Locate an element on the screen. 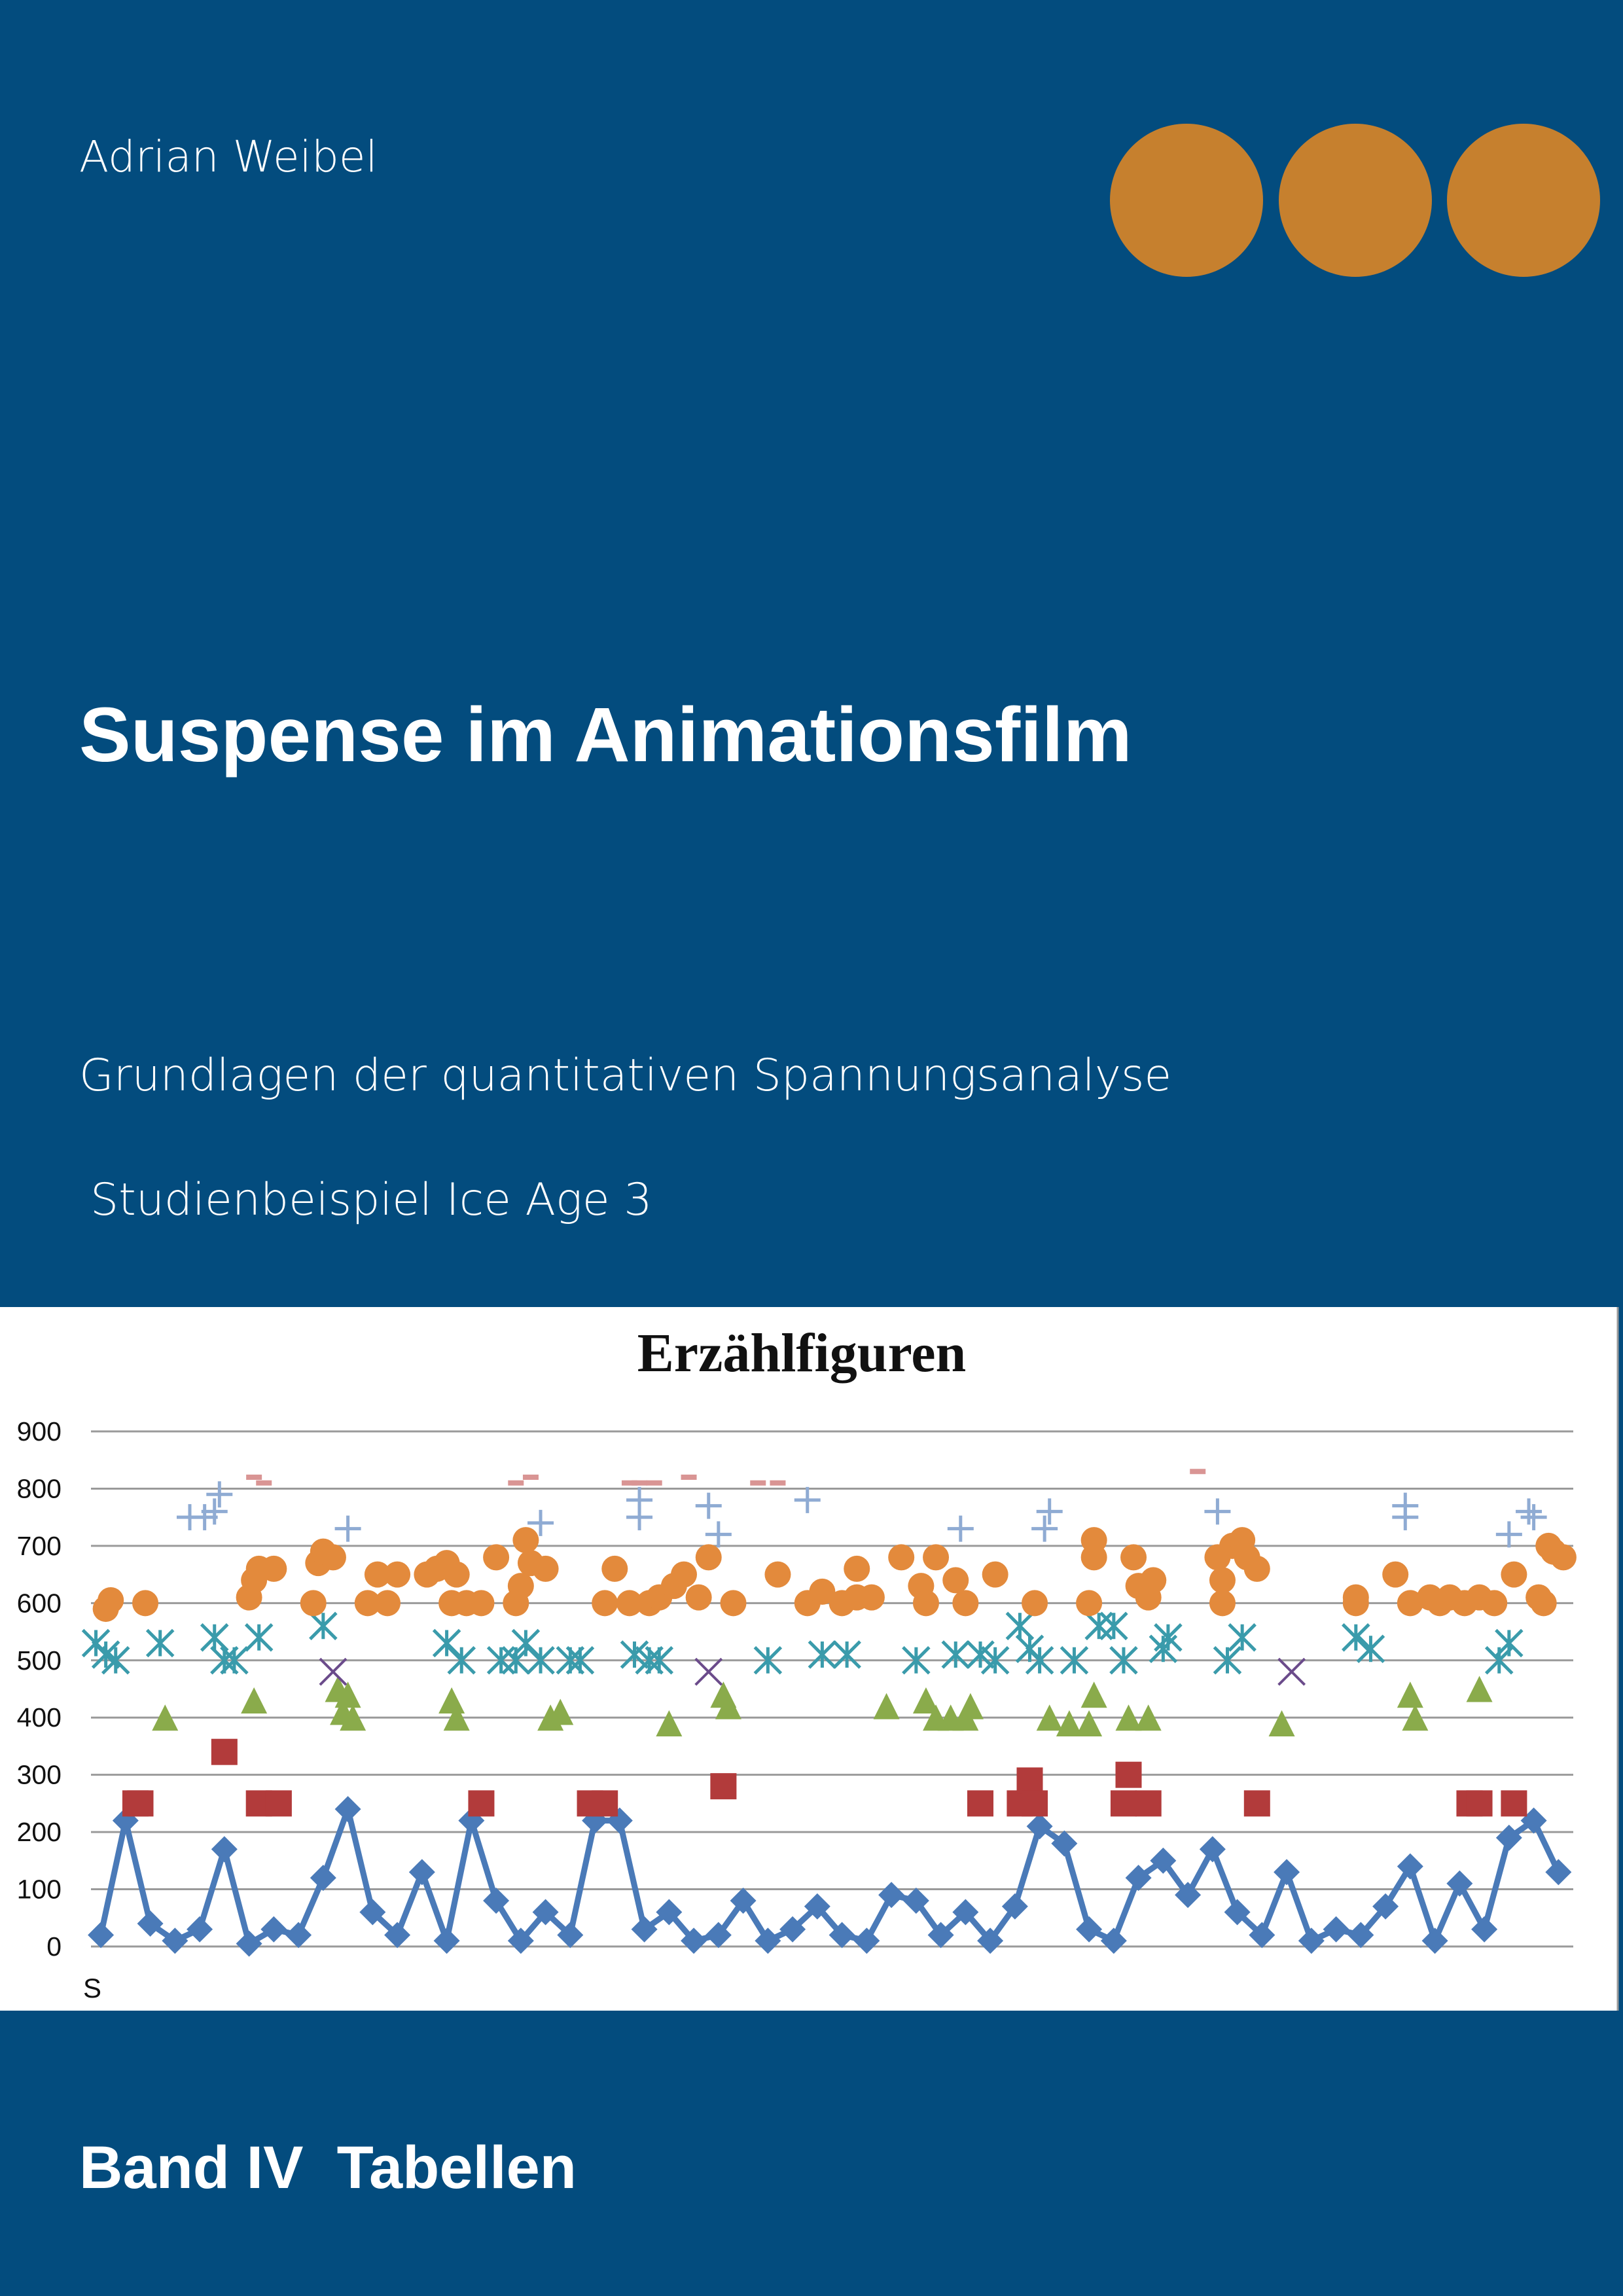  author: Adrian Weibel is located at coordinates (228, 157).